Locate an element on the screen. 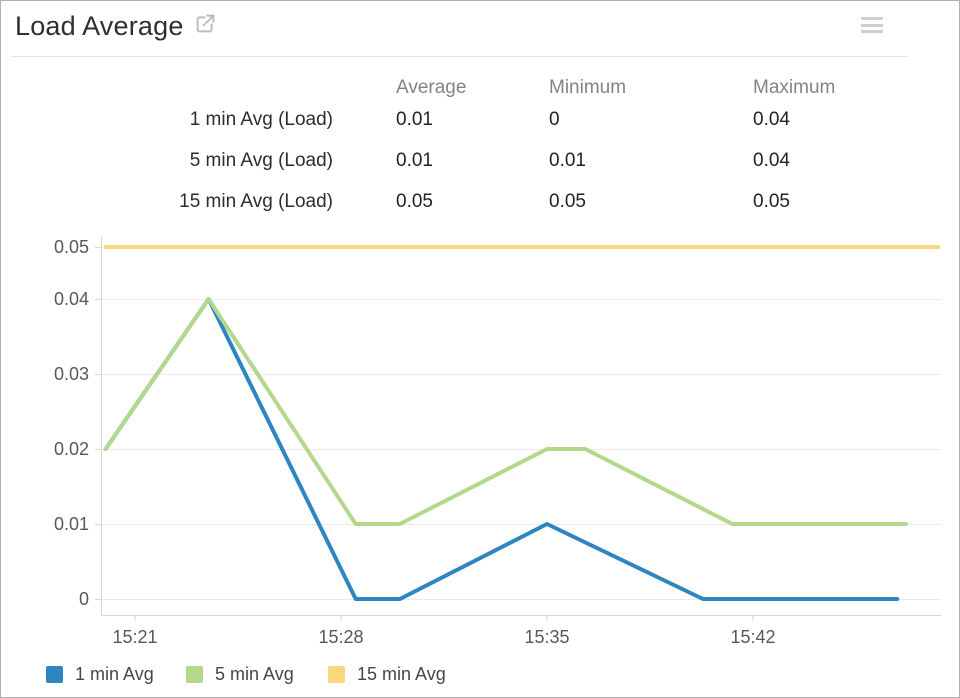 This screenshot has width=960, height=698. value-1min-average: 0.01 is located at coordinates (414, 119).